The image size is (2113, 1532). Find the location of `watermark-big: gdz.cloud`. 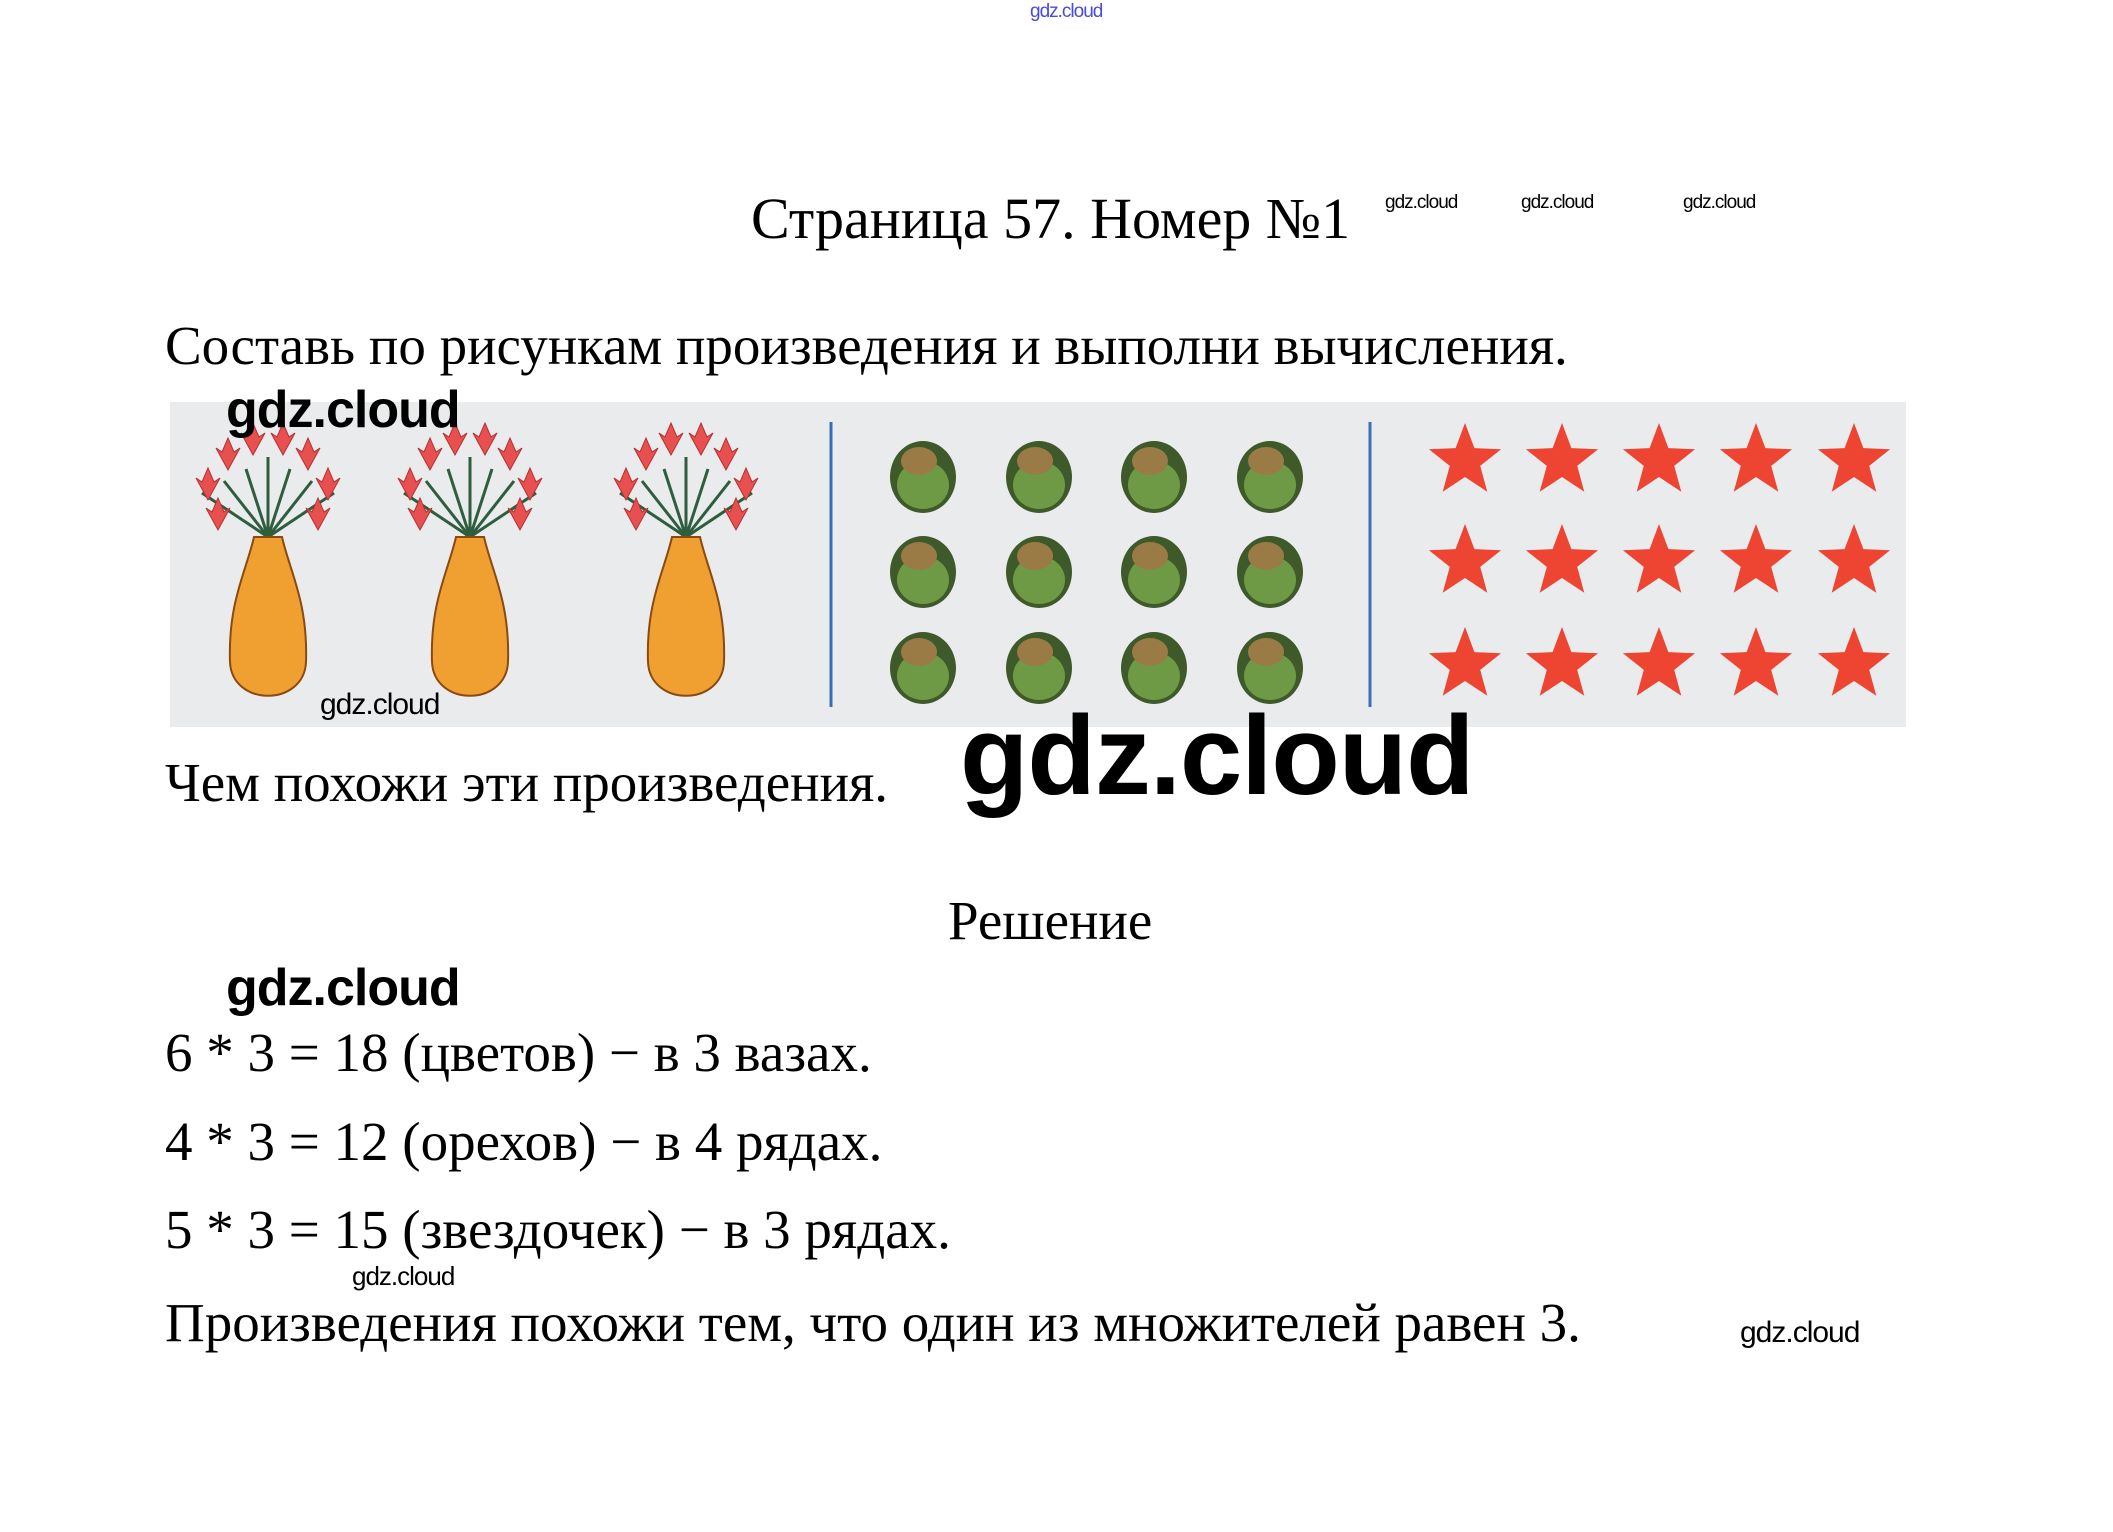

watermark-big: gdz.cloud is located at coordinates (1217, 755).